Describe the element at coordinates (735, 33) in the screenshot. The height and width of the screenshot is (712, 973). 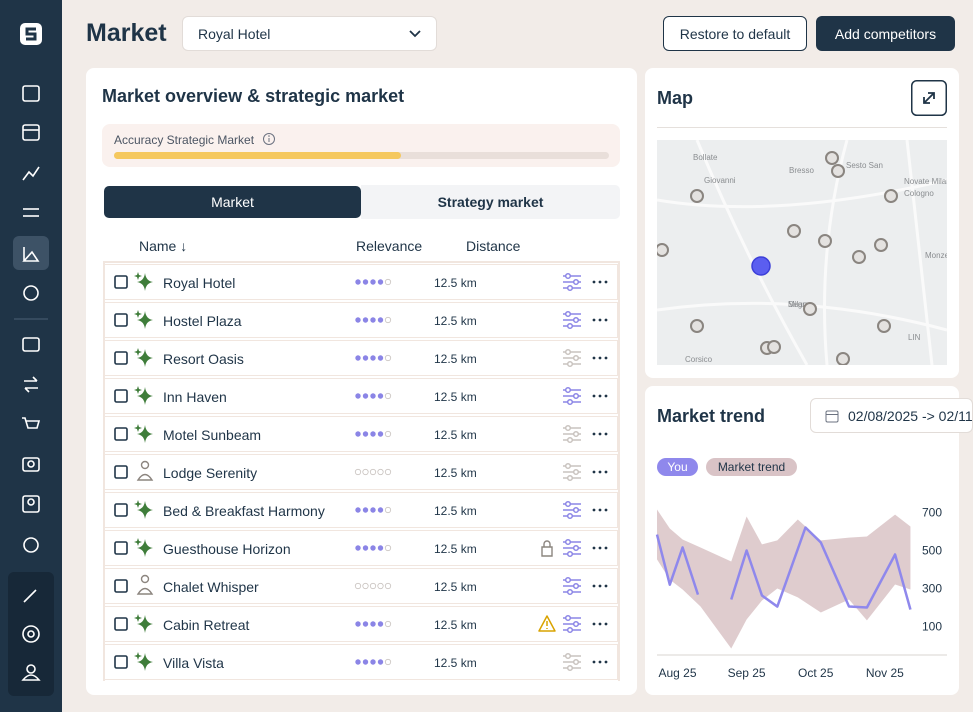
I see `restore-button: Restore to default` at that location.